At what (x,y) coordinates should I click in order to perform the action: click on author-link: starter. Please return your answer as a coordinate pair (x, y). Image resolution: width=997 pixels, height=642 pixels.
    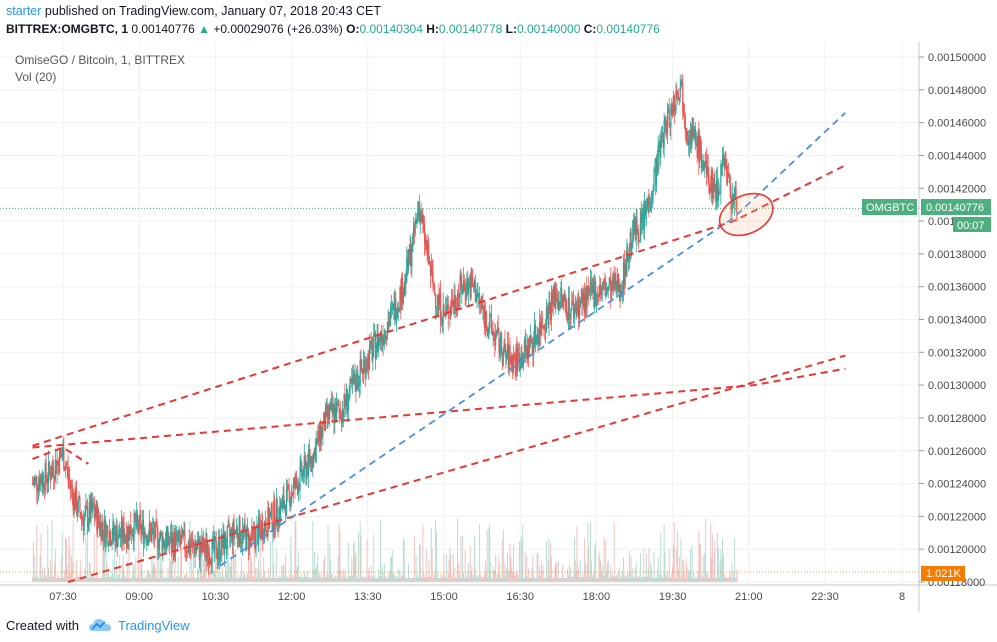
    Looking at the image, I should click on (24, 11).